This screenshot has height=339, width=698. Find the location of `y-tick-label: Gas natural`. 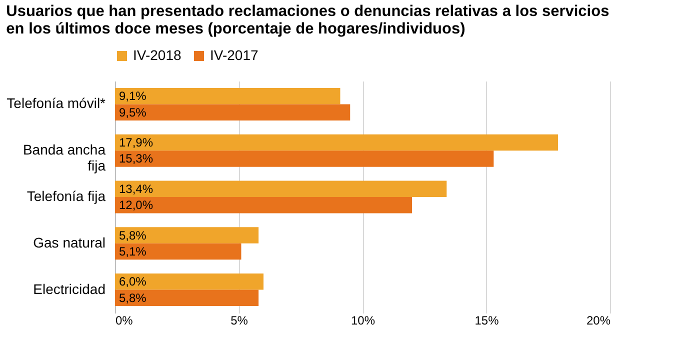

y-tick-label: Gas natural is located at coordinates (69, 242).